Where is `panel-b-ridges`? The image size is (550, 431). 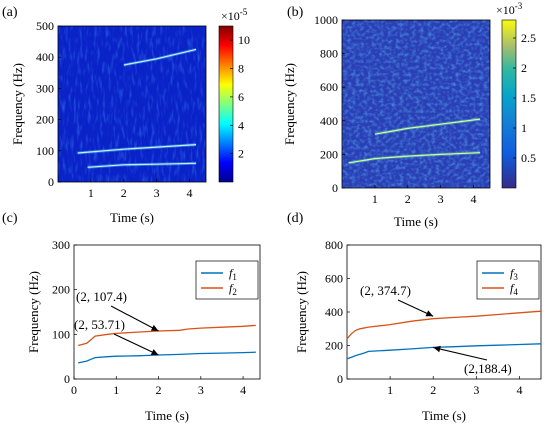 panel-b-ridges is located at coordinates (414, 141).